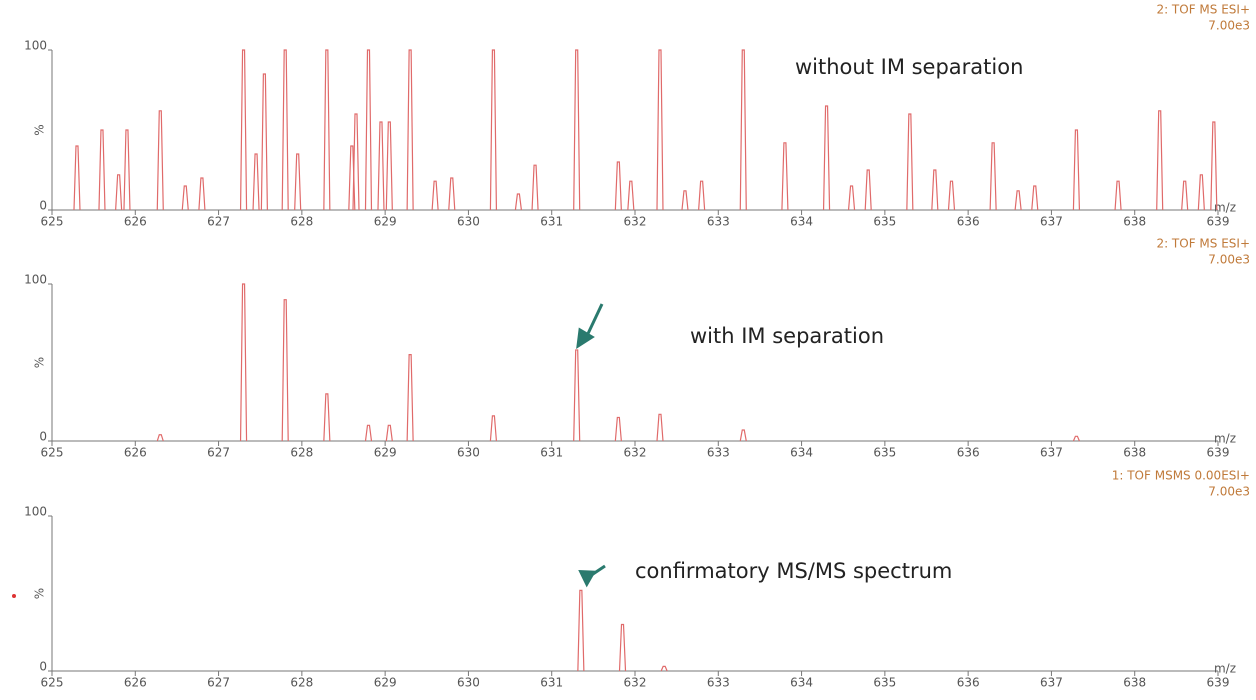 The width and height of the screenshot is (1256, 700). Describe the element at coordinates (793, 571) in the screenshot. I see `annotation: confirmatory MS/MS spectrum` at that location.